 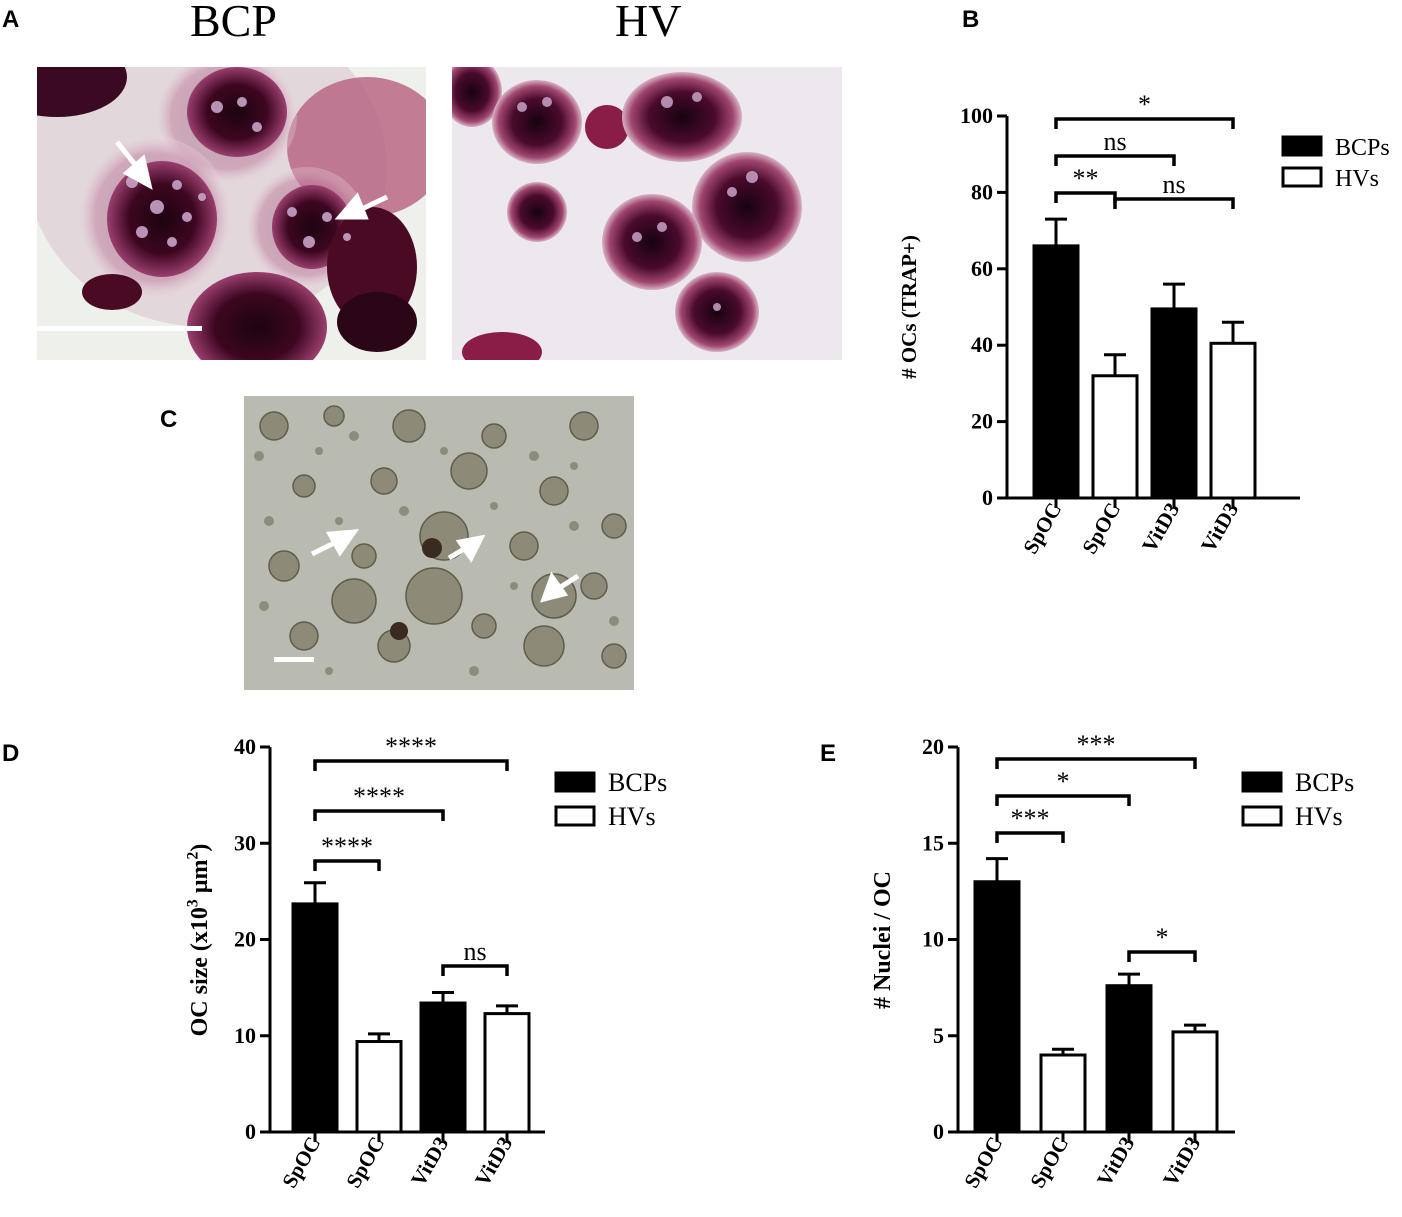 I want to click on panel-letter-d: D, so click(x=11, y=753).